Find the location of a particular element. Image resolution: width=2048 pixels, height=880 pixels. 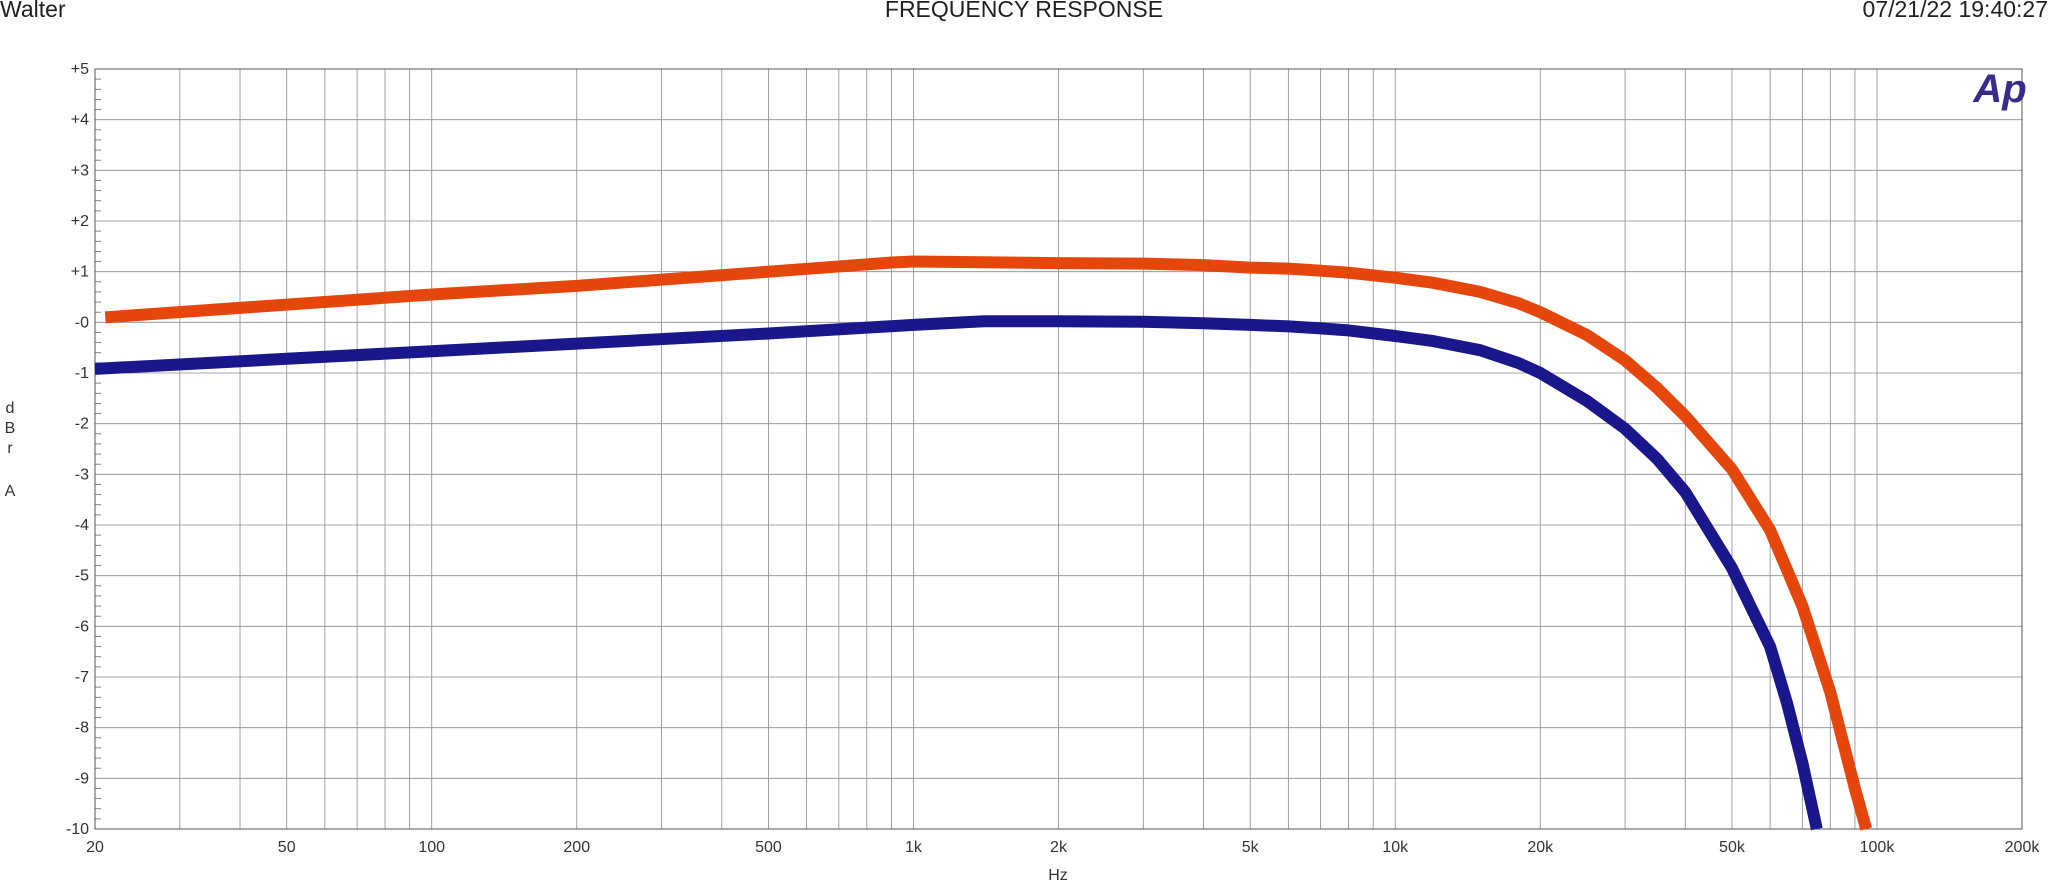

y-axis-label-char: r is located at coordinates (10, 448).